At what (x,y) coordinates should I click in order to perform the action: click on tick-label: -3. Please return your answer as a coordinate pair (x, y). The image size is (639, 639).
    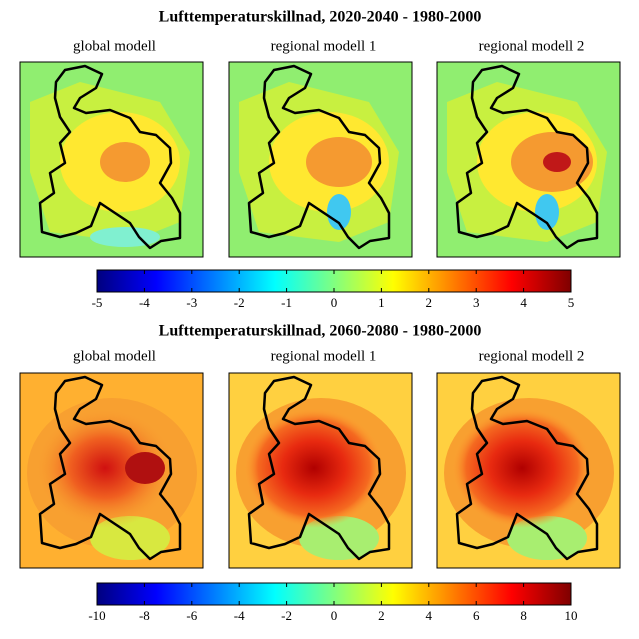
    Looking at the image, I should click on (191, 302).